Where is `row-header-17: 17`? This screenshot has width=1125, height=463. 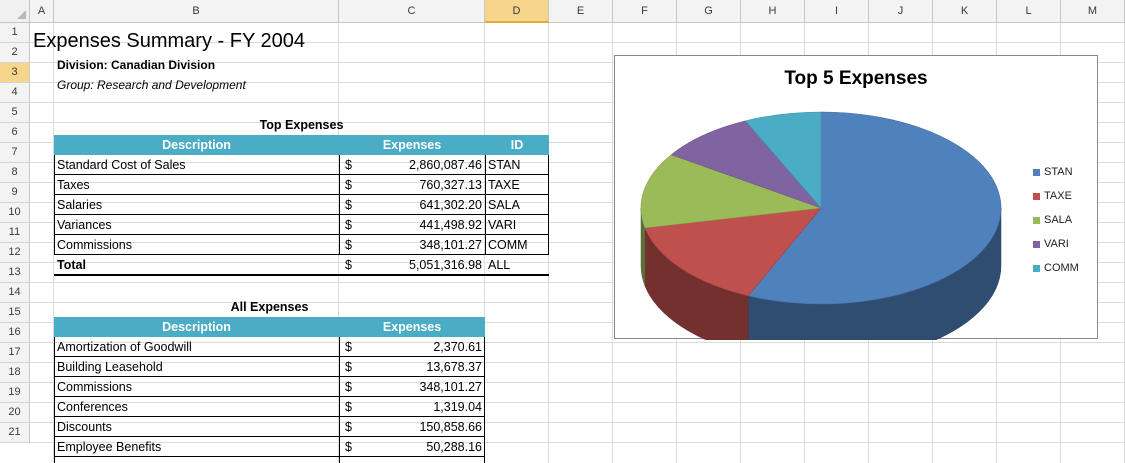 row-header-17: 17 is located at coordinates (15, 353).